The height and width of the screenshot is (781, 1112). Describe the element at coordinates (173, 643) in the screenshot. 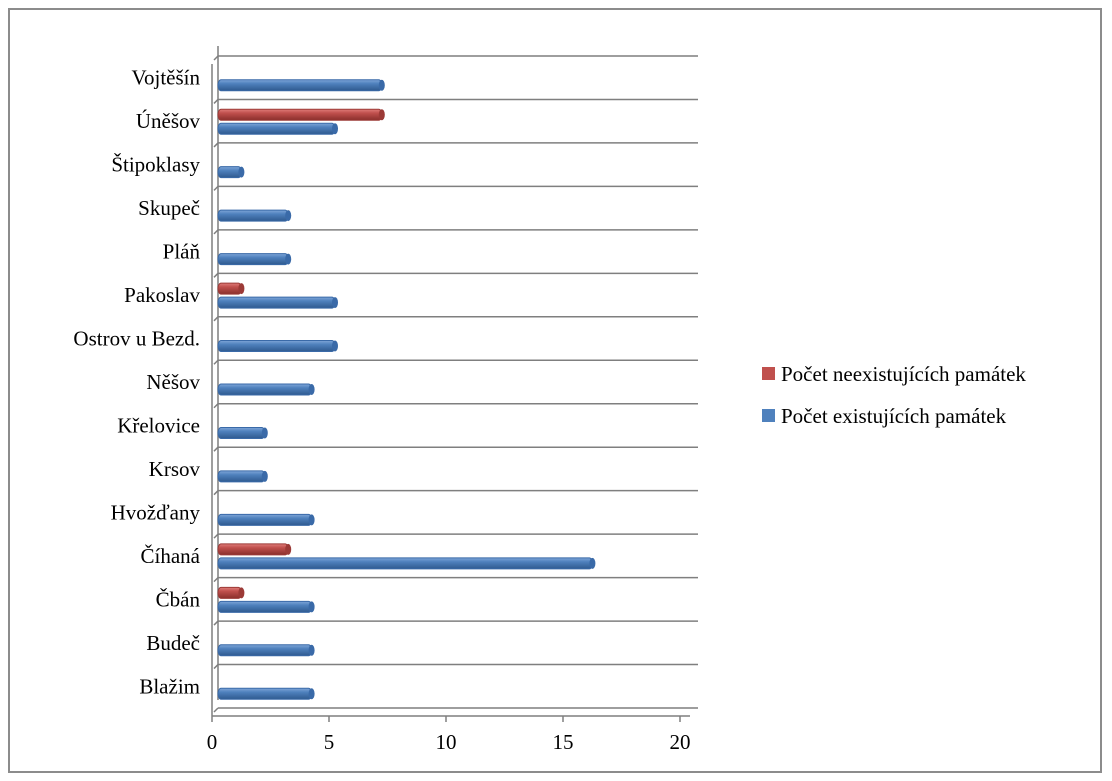

I see `category-label: Budeč` at that location.